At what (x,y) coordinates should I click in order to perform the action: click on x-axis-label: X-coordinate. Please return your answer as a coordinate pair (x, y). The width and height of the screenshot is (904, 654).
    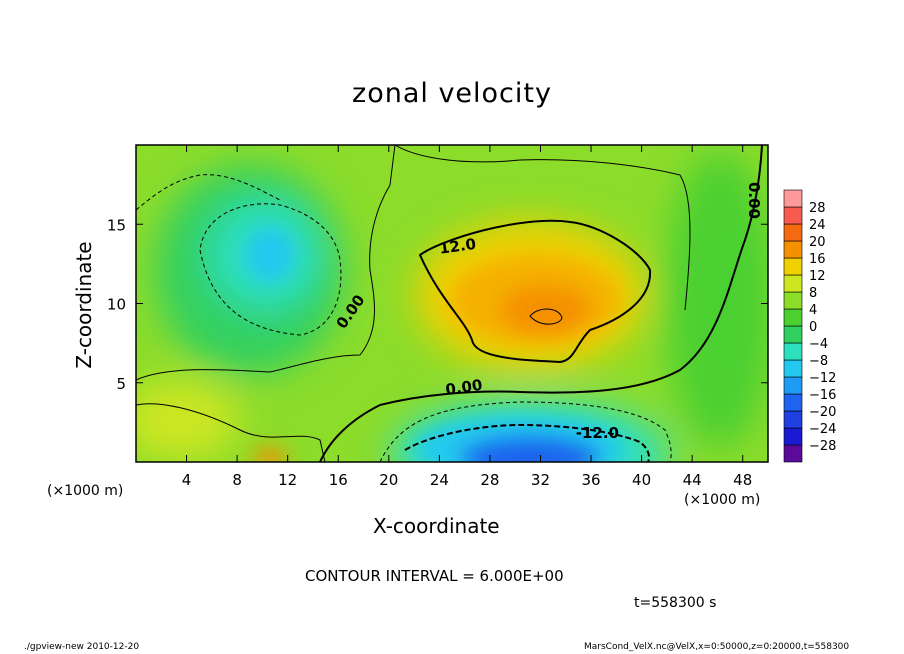
    Looking at the image, I should click on (436, 526).